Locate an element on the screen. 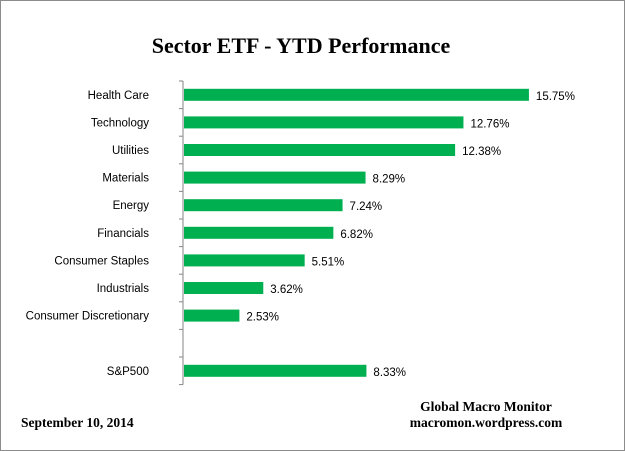 The width and height of the screenshot is (625, 451). source-name: Global Macro Monitor is located at coordinates (486, 406).